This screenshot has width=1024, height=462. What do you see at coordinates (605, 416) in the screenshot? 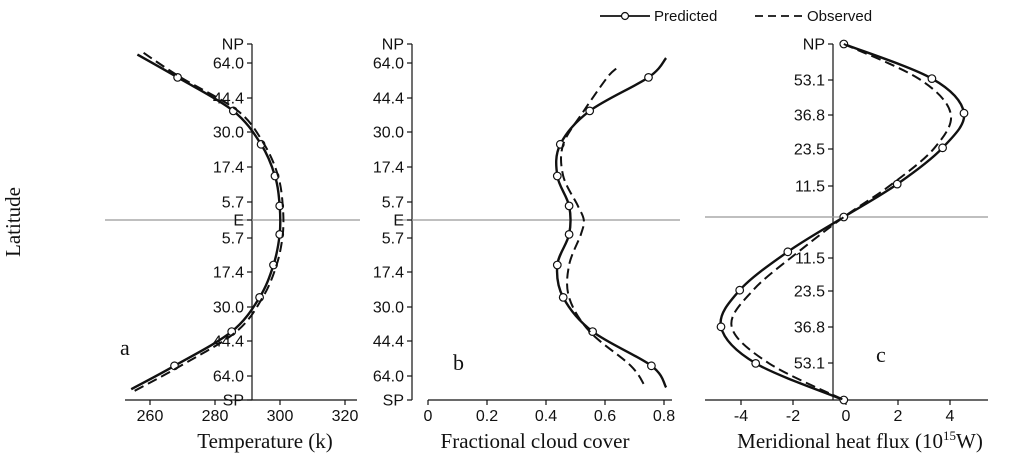
I see `x-tick-label: 0.6` at bounding box center [605, 416].